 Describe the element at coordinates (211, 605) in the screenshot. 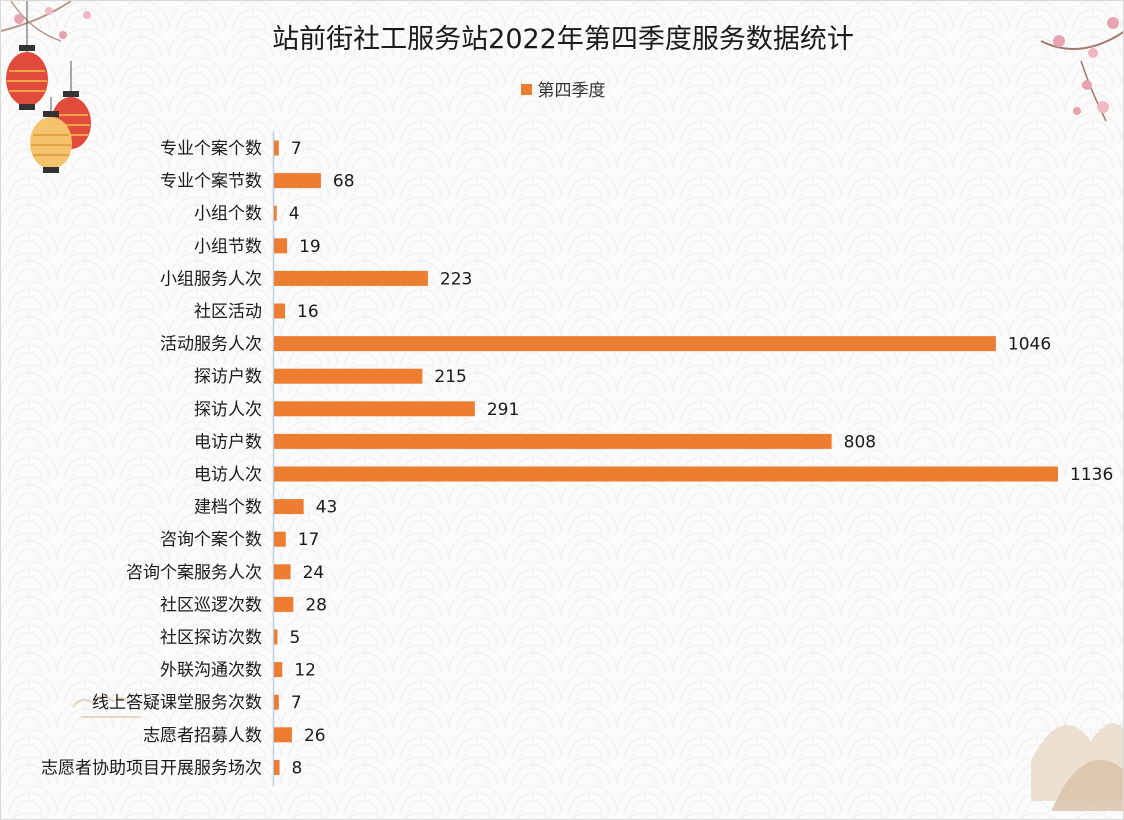

I see `category-label: 社区巡逻次数` at that location.